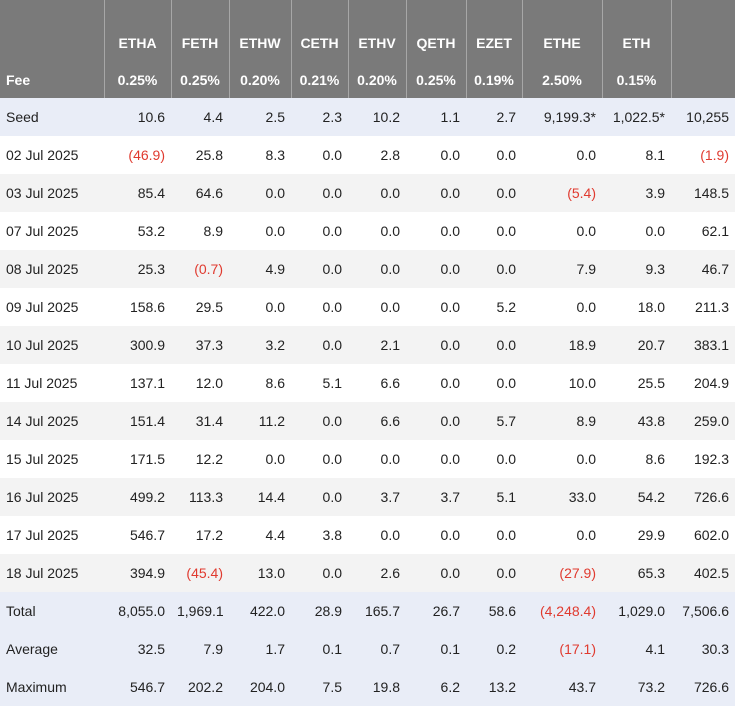 Image resolution: width=735 pixels, height=706 pixels. What do you see at coordinates (377, 649) in the screenshot?
I see `value-cell: 0.7` at bounding box center [377, 649].